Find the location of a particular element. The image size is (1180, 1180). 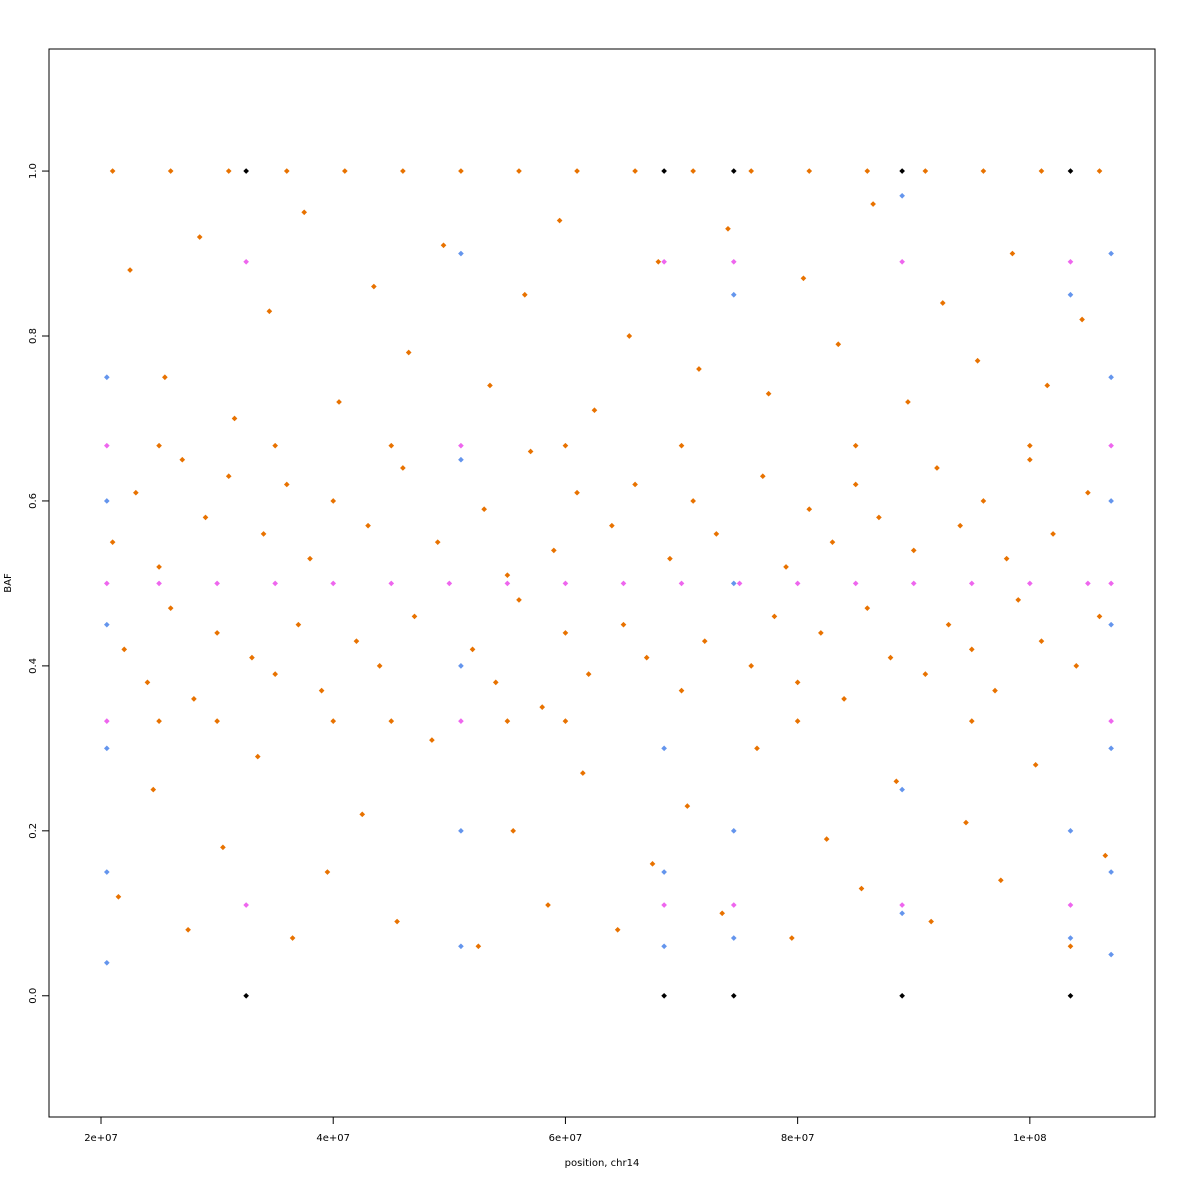

y-tick-label: 0.6 is located at coordinates (33, 501).